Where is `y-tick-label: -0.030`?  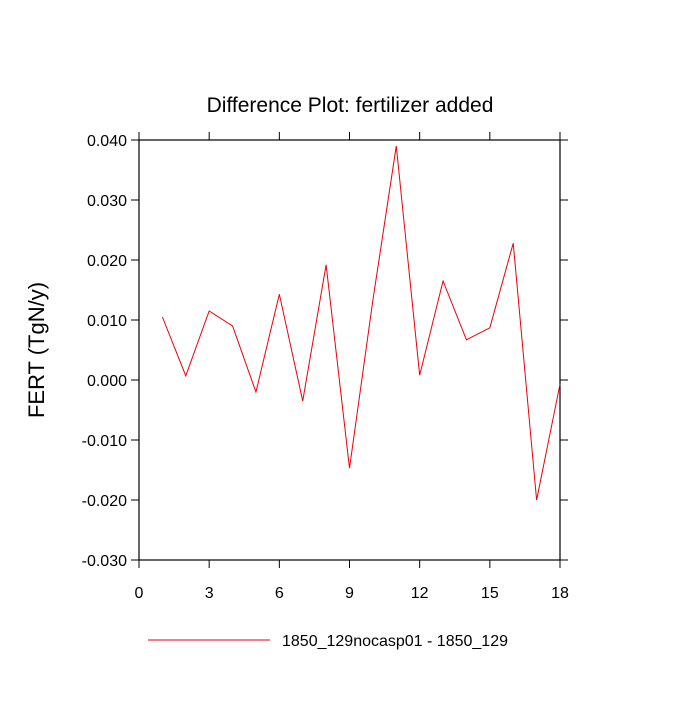
y-tick-label: -0.030 is located at coordinates (104, 561).